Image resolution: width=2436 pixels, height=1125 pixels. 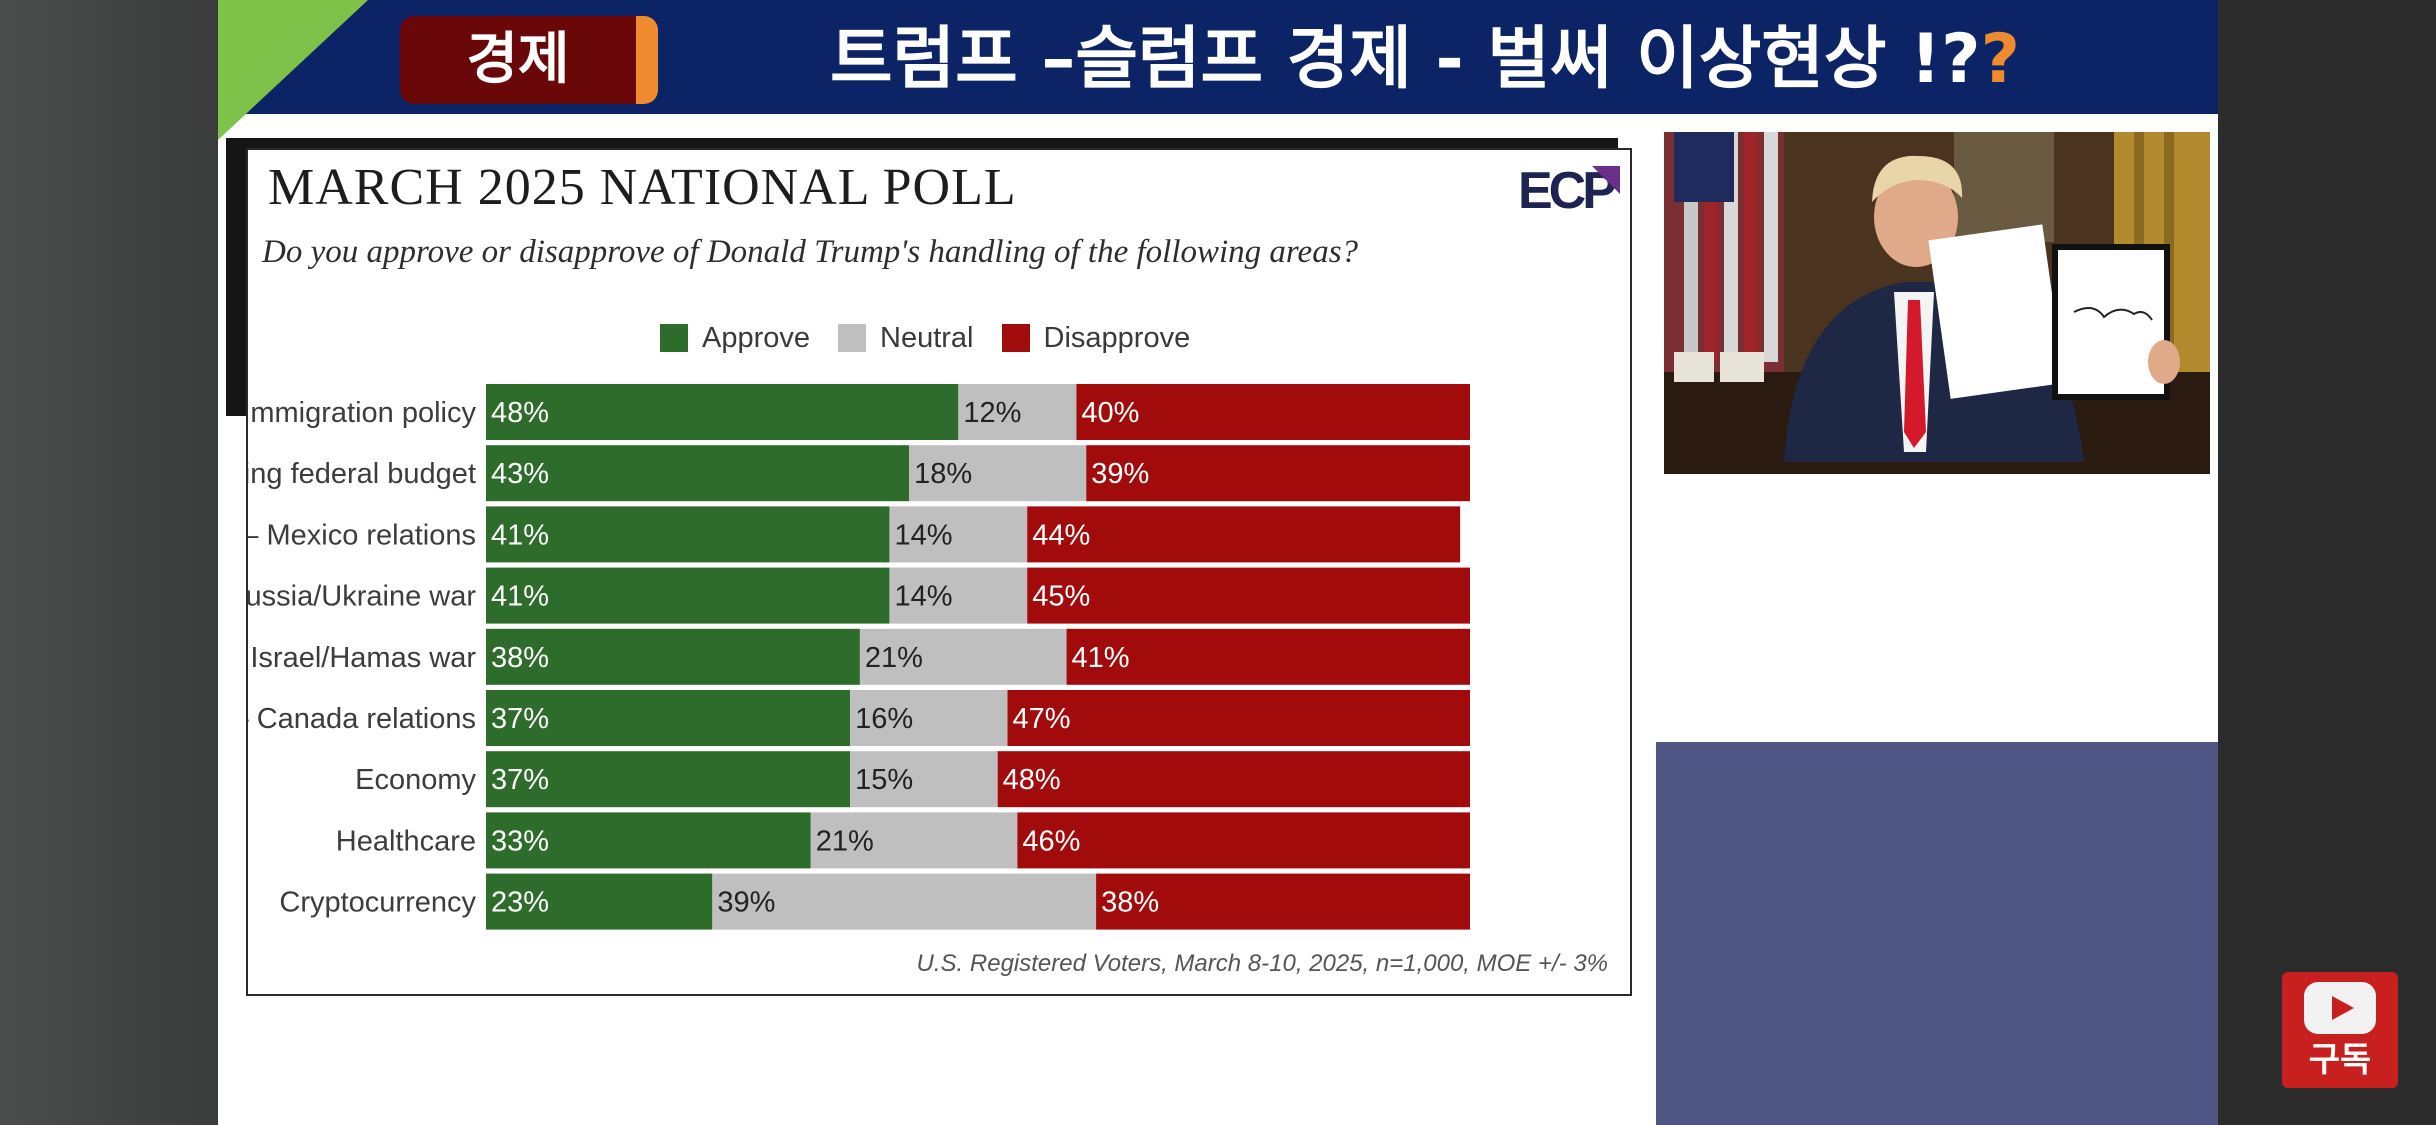 I want to click on bar-neutral-russia-ukraine-war, so click(x=958, y=595).